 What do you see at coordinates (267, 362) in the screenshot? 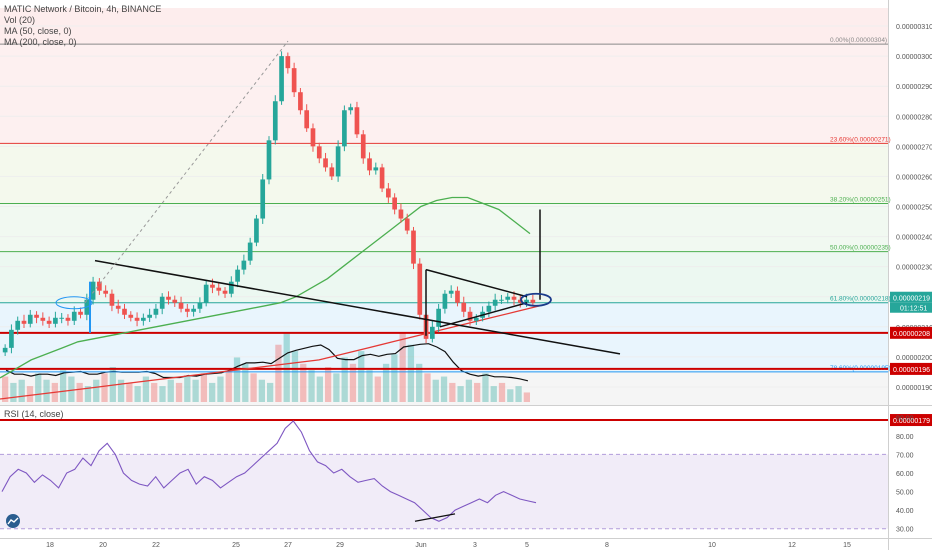
I see `volume-ma-line` at bounding box center [267, 362].